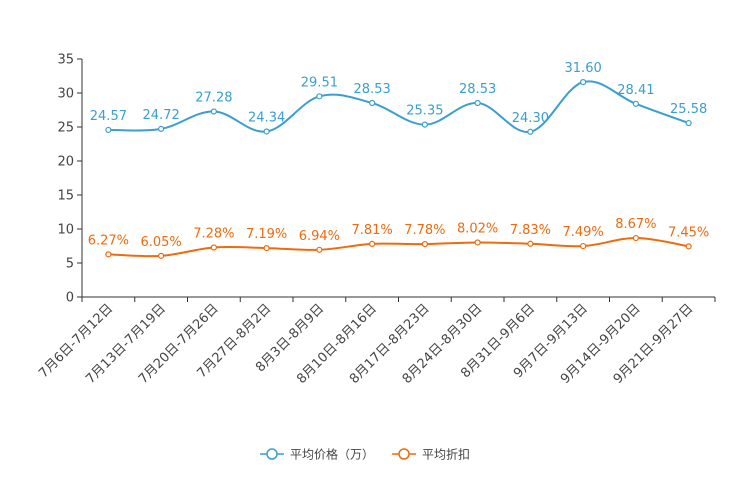 The width and height of the screenshot is (744, 496). I want to click on y-tick-label: 5, so click(70, 264).